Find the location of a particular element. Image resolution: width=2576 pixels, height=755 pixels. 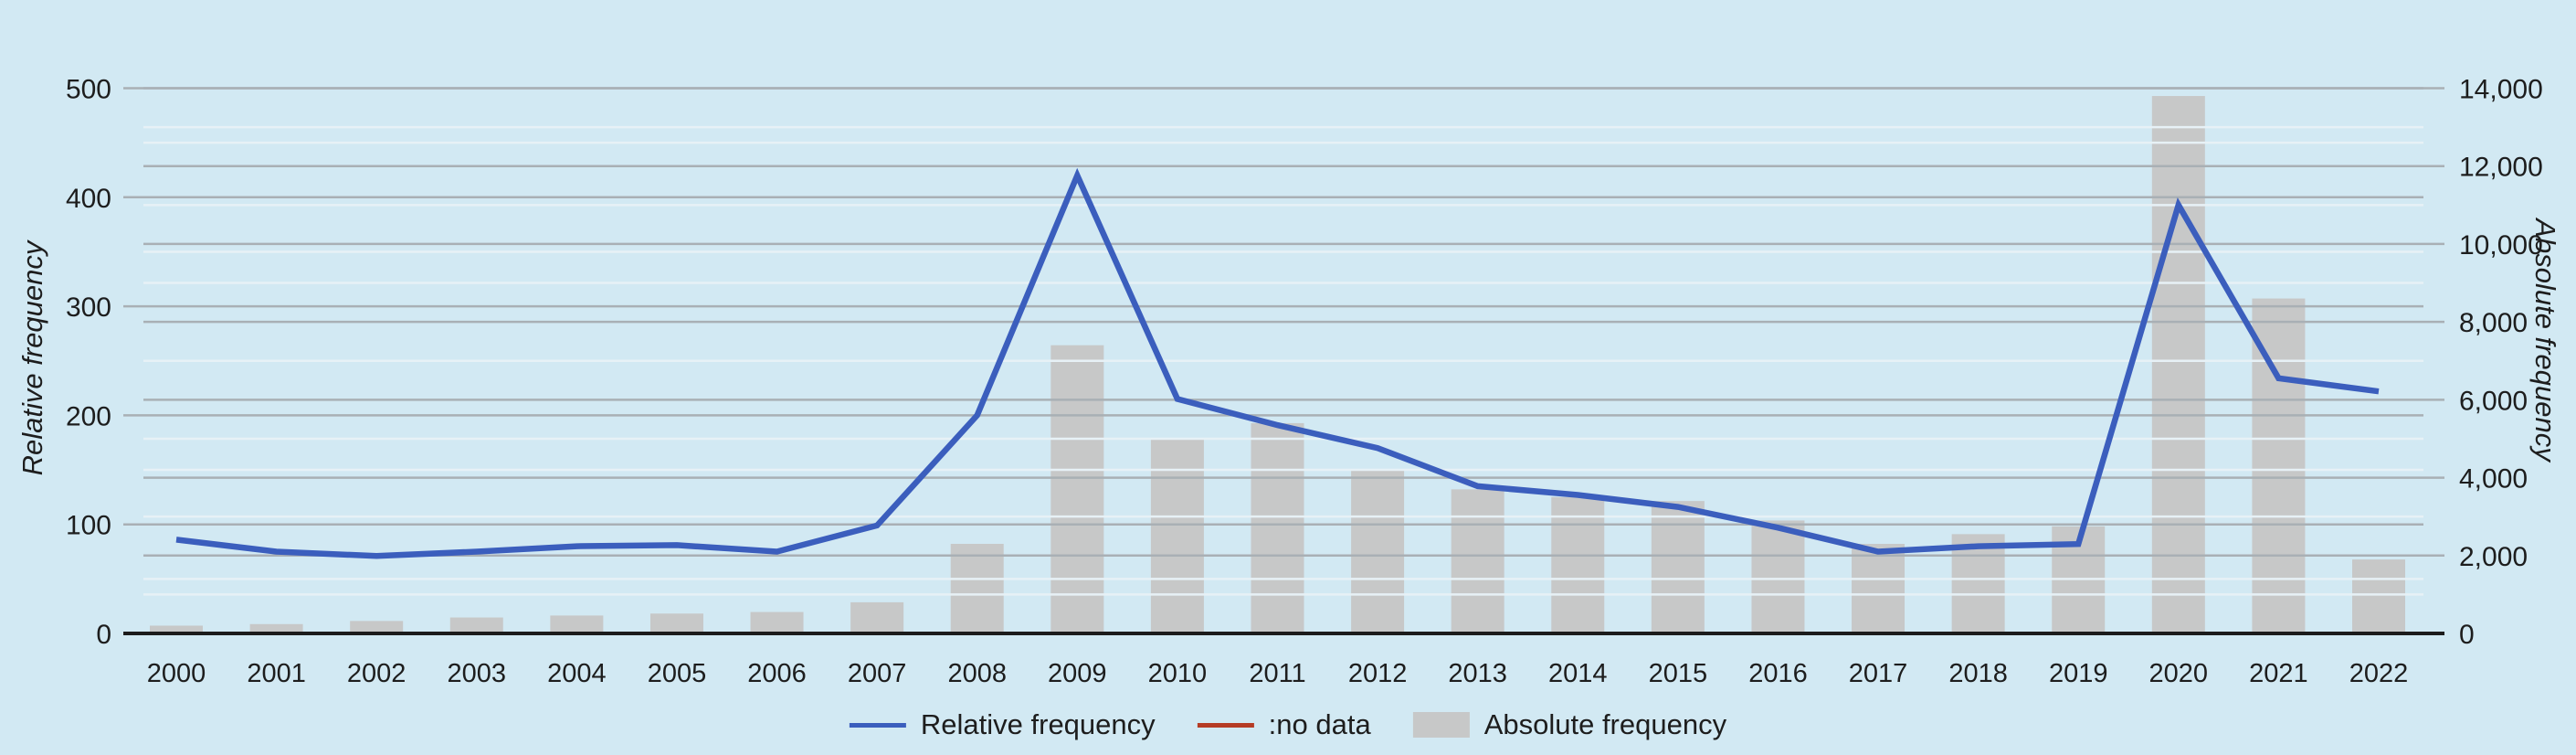

x-axis-year-label: 2004 is located at coordinates (577, 673).